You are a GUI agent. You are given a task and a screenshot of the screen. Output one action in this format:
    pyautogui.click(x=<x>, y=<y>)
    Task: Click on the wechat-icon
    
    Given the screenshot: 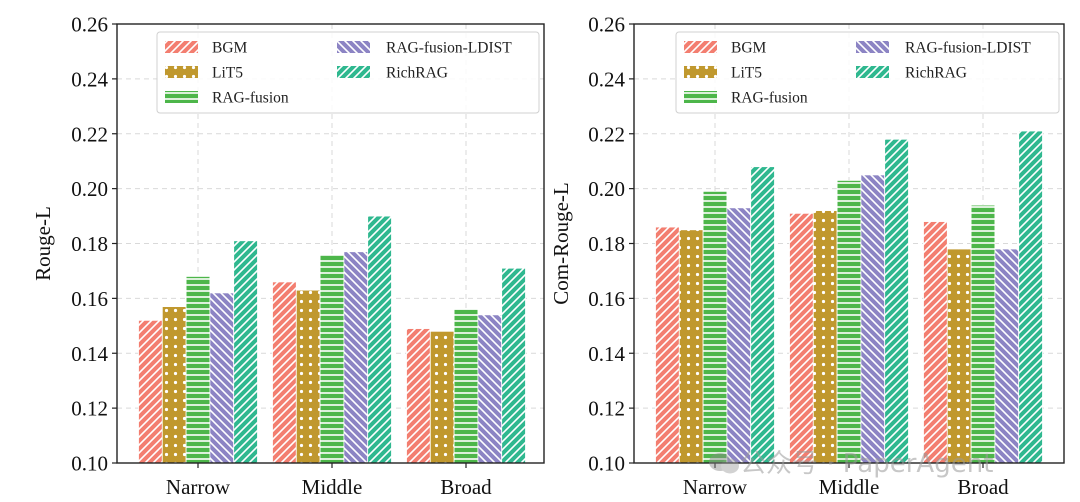 What is the action you would take?
    pyautogui.click(x=724, y=463)
    